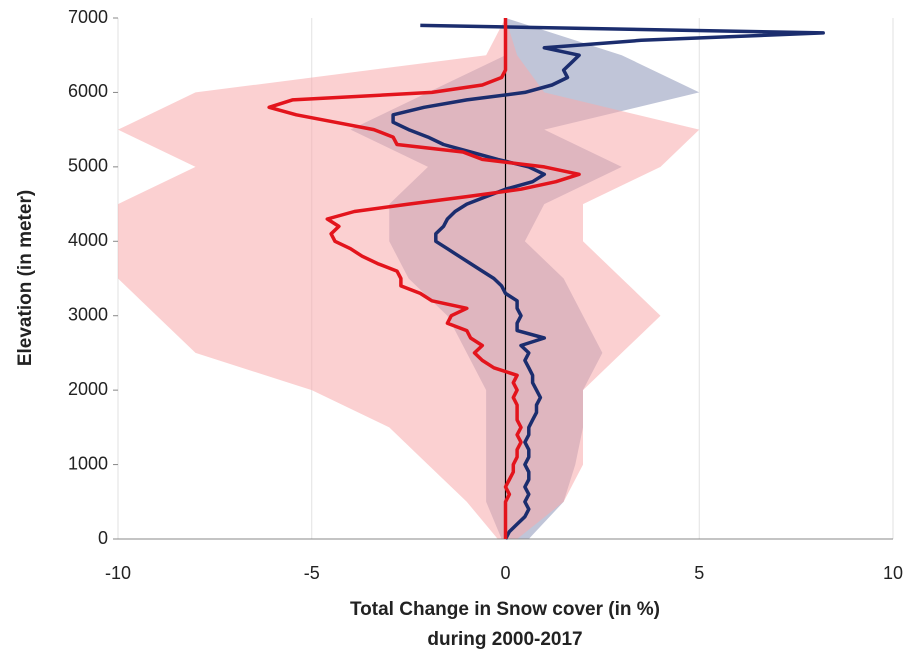 The height and width of the screenshot is (668, 909). Describe the element at coordinates (88, 17) in the screenshot. I see `y-tick-label: 7000` at that location.